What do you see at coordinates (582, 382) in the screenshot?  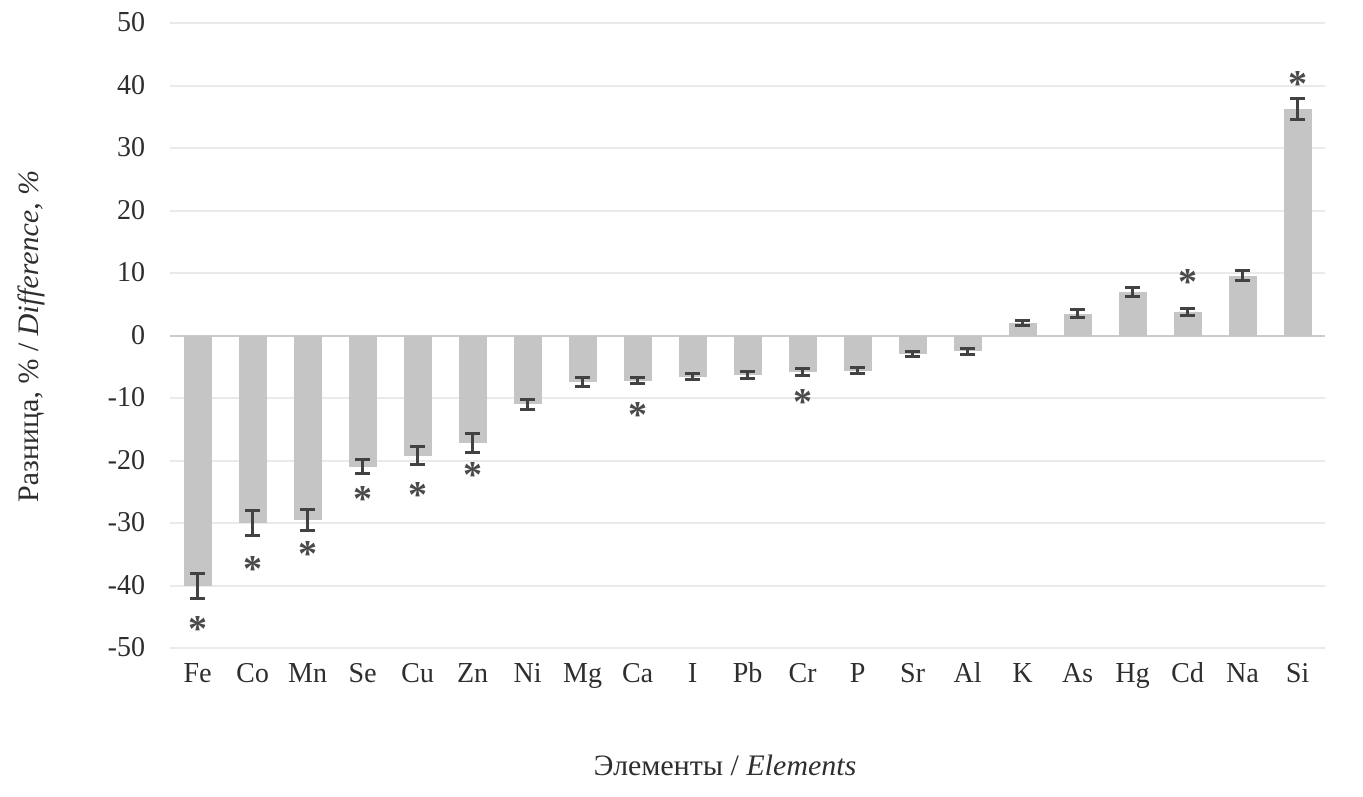 I see `error-bar-Mg` at bounding box center [582, 382].